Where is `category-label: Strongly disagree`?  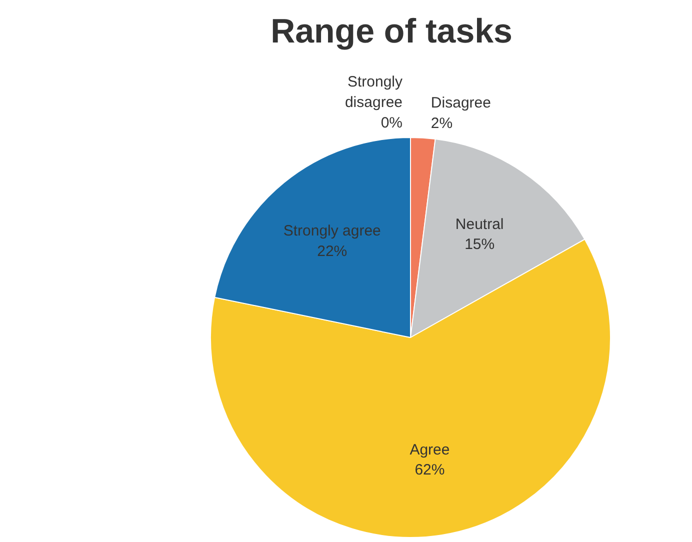 category-label: Strongly disagree is located at coordinates (373, 93).